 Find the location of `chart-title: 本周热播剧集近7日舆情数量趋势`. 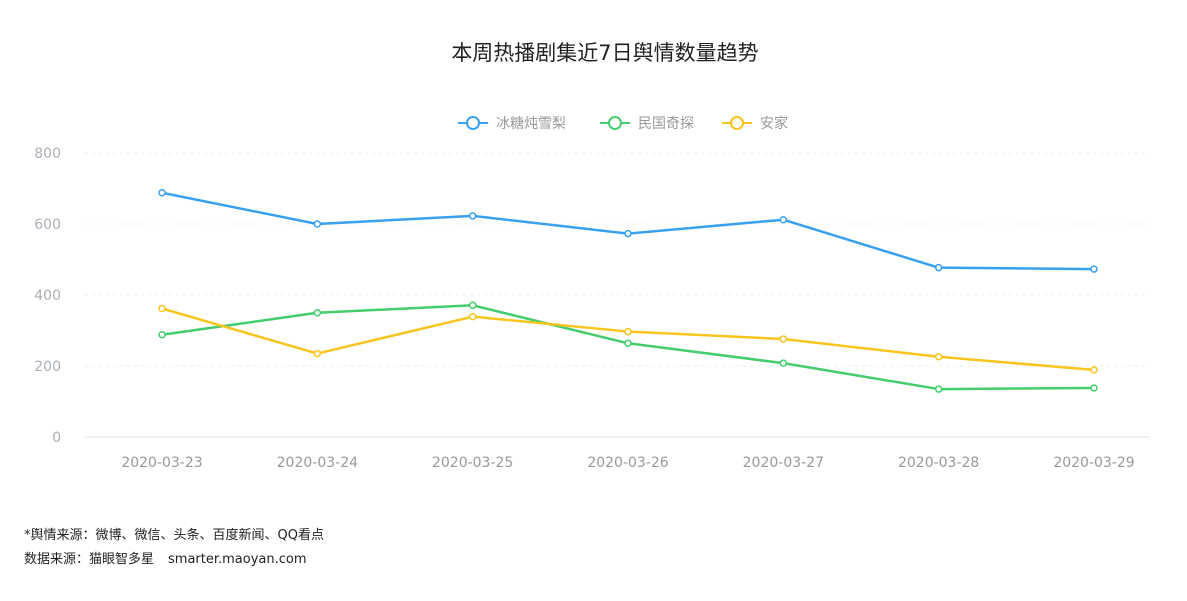

chart-title: 本周热播剧集近7日舆情数量趋势 is located at coordinates (604, 53).